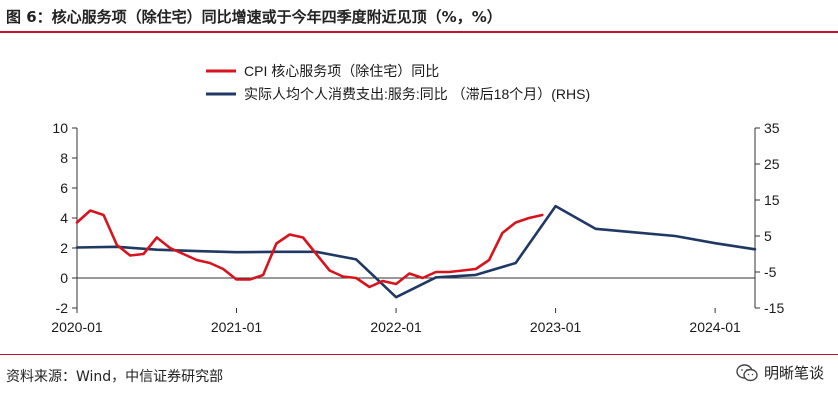  Describe the element at coordinates (254, 17) in the screenshot. I see `figure-title: 图 6：核心服务项（除住宅）同比增速或于今年四季度附近见顶（%，%）` at that location.